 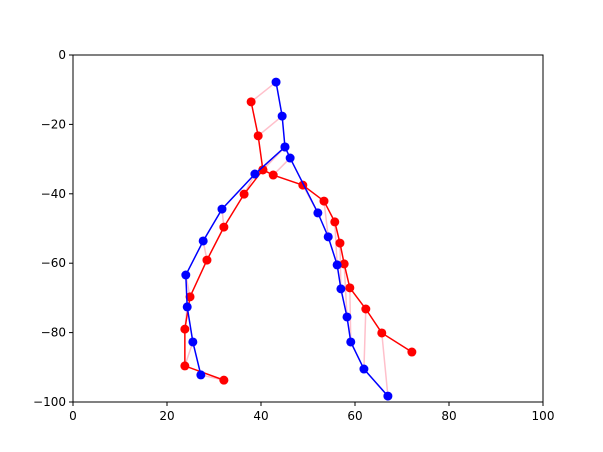 What do you see at coordinates (49, 402) in the screenshot?
I see `y-tick-label: −100` at bounding box center [49, 402].